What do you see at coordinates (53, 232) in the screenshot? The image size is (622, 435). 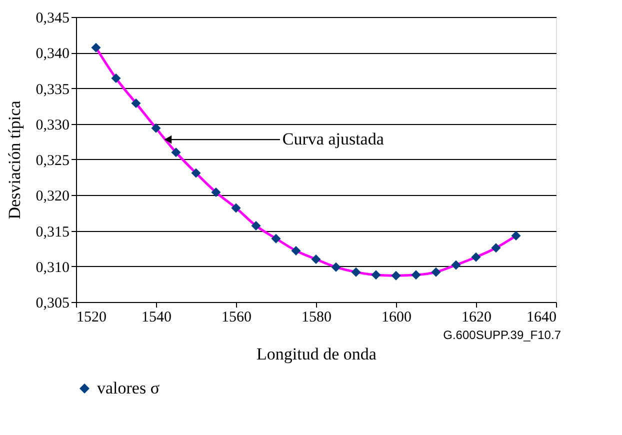 I see `y-tick-label: 0,315` at bounding box center [53, 232].